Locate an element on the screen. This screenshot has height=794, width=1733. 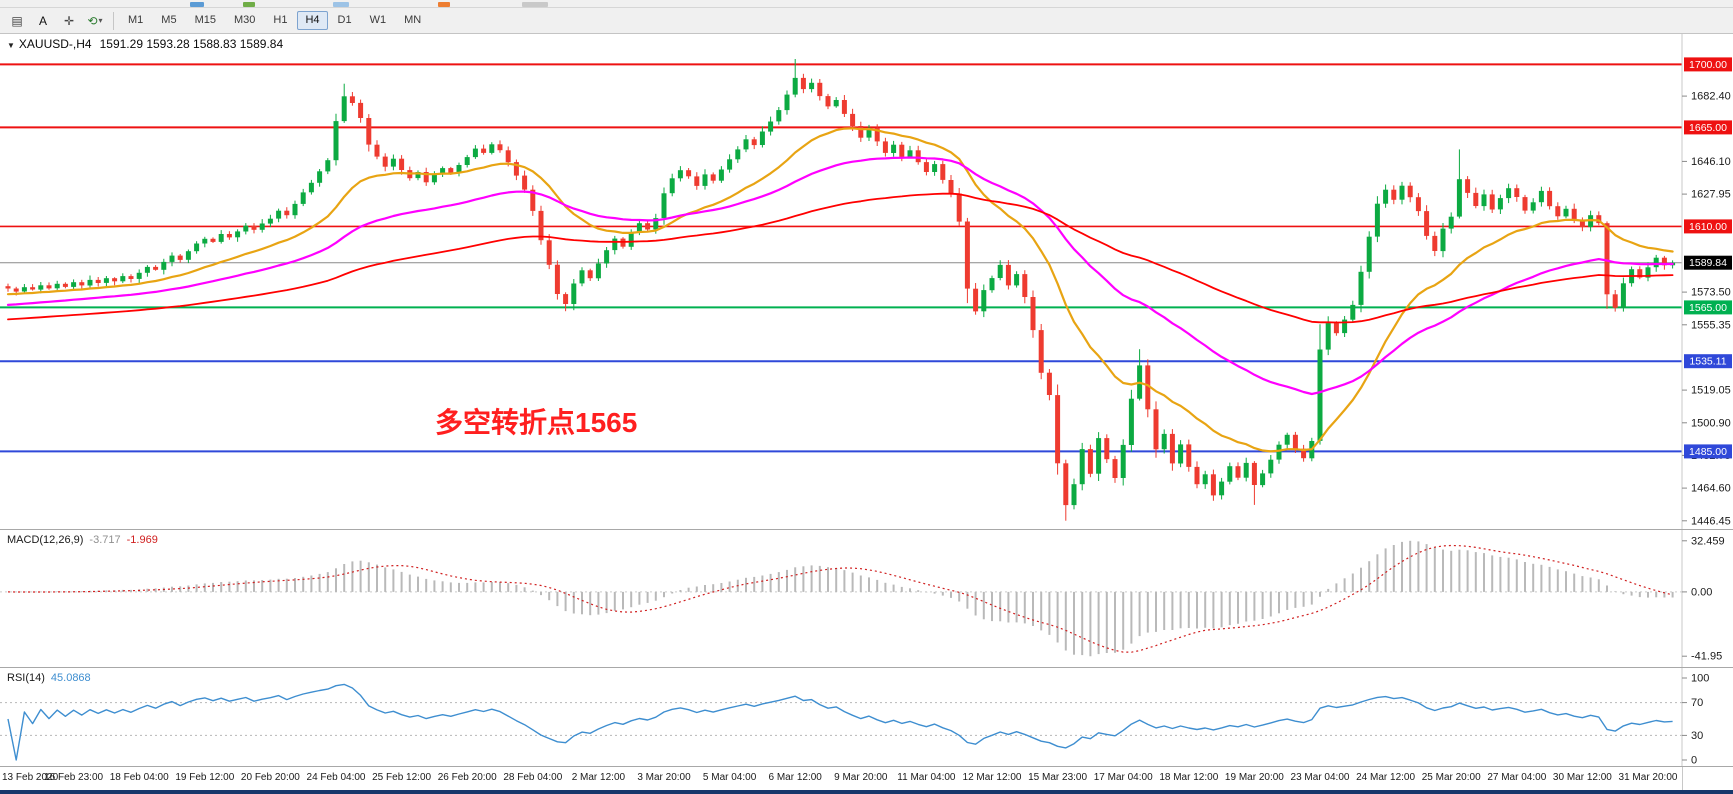
time-axis-label: 17 Mar 04:00 is located at coordinates (1123, 777).